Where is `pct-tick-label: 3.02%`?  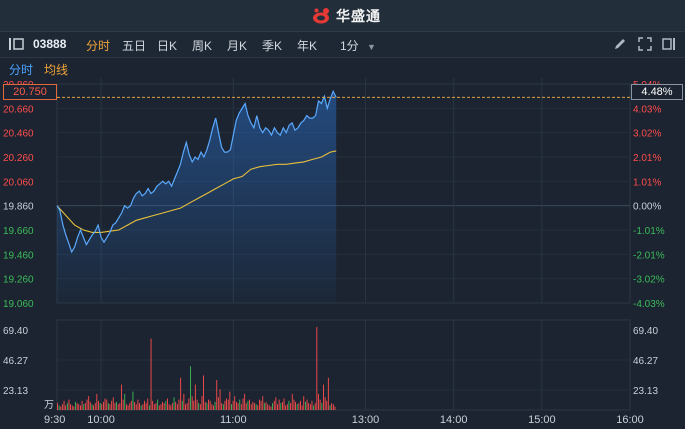
pct-tick-label: 3.02% is located at coordinates (647, 134).